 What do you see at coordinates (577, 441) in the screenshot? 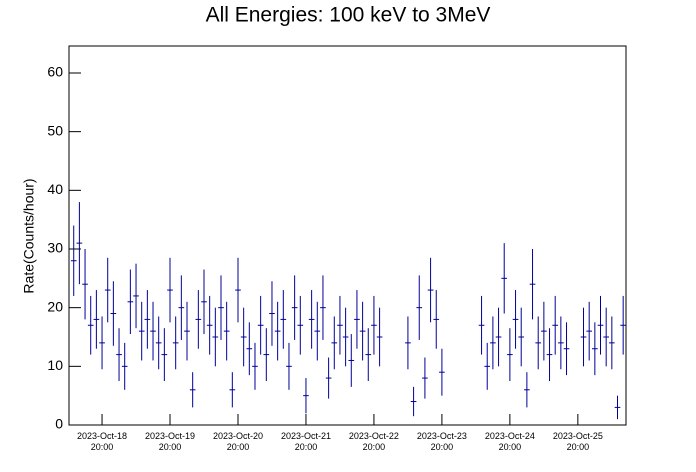
I see `x-tick-label: 2023-Oct-25 20:00` at bounding box center [577, 441].